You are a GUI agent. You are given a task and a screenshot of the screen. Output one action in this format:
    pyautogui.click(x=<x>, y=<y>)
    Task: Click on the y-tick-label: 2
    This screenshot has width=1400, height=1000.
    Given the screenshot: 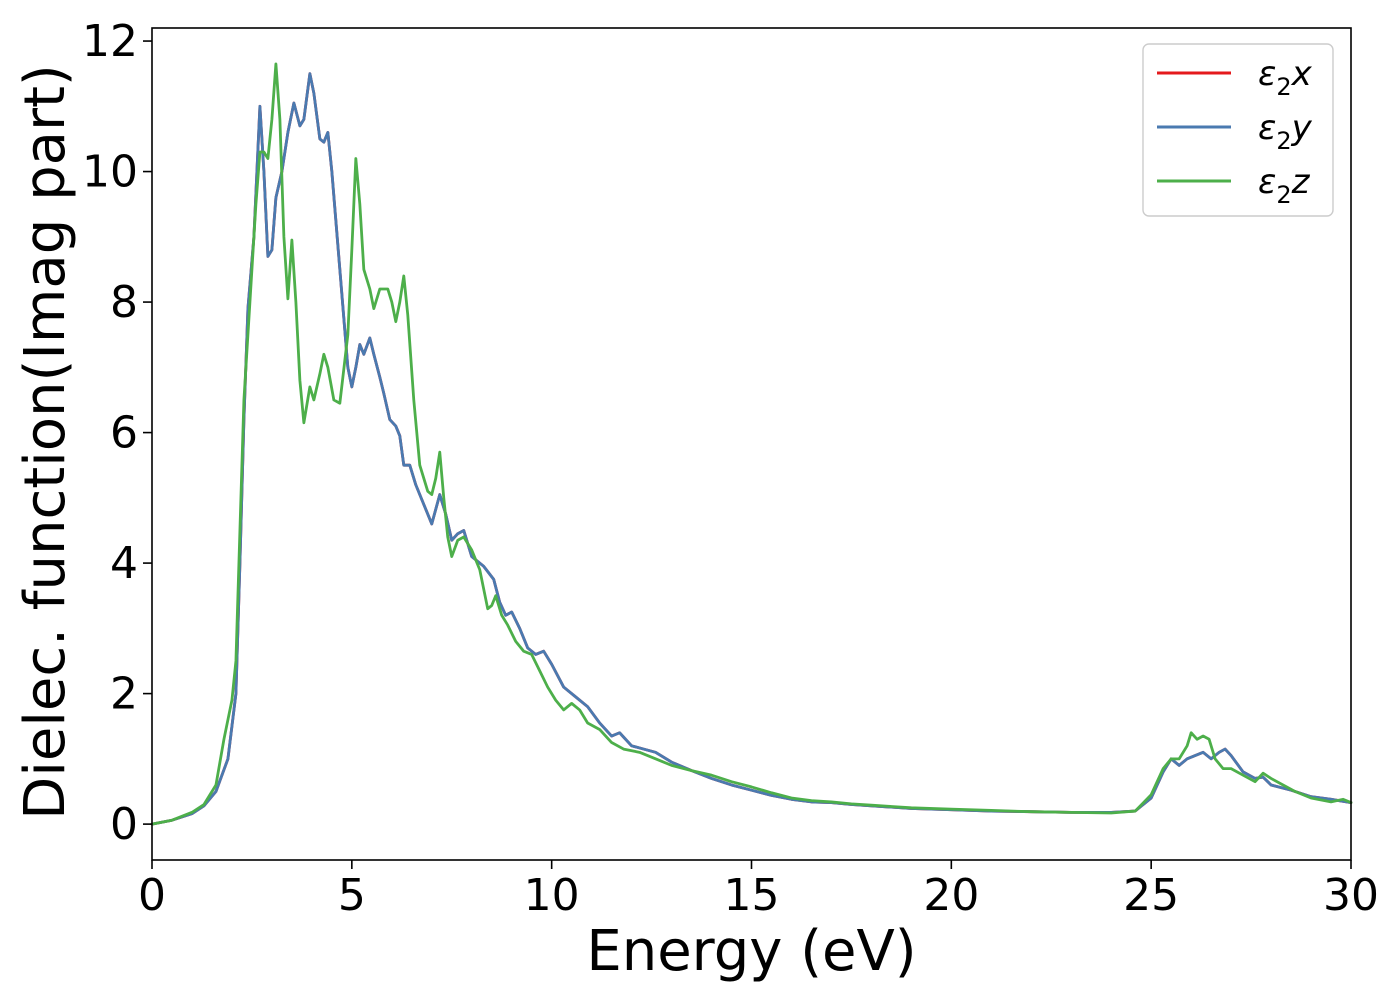 What is the action you would take?
    pyautogui.click(x=124, y=694)
    